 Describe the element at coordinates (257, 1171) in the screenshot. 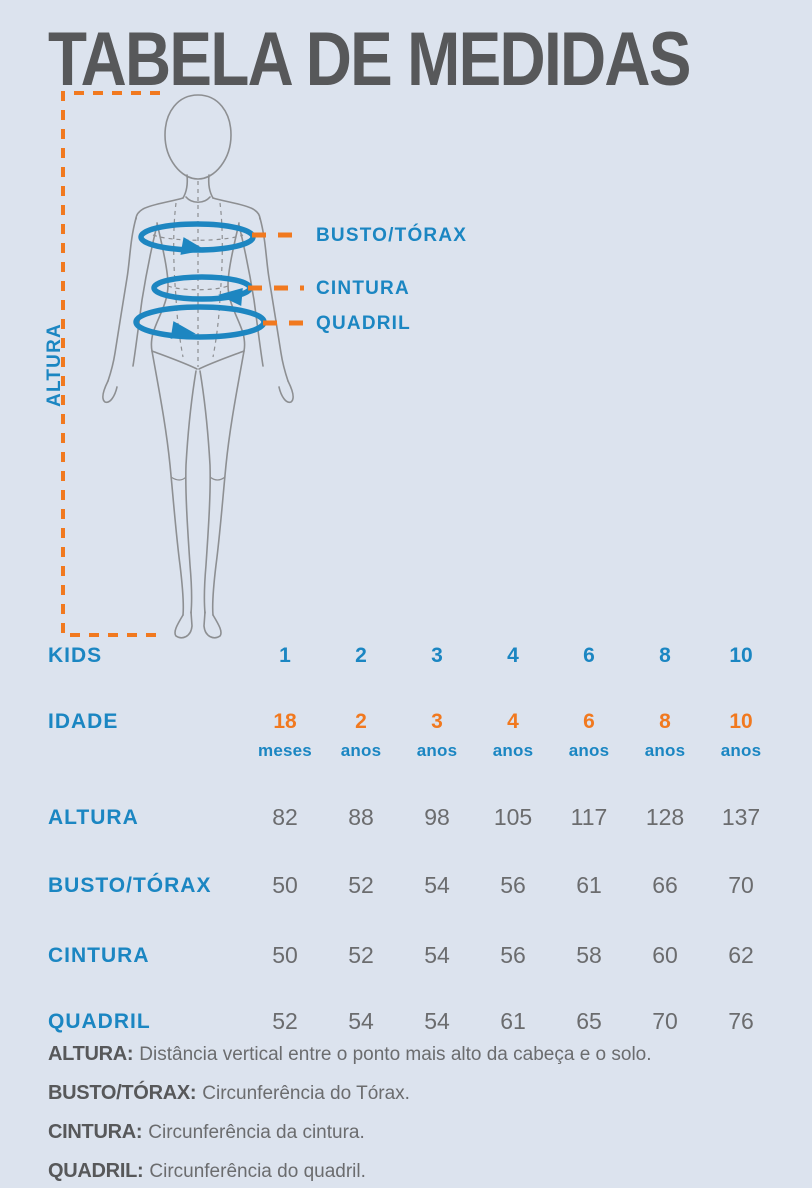

I see `legend-definition: Circunferência do quadril.` at that location.